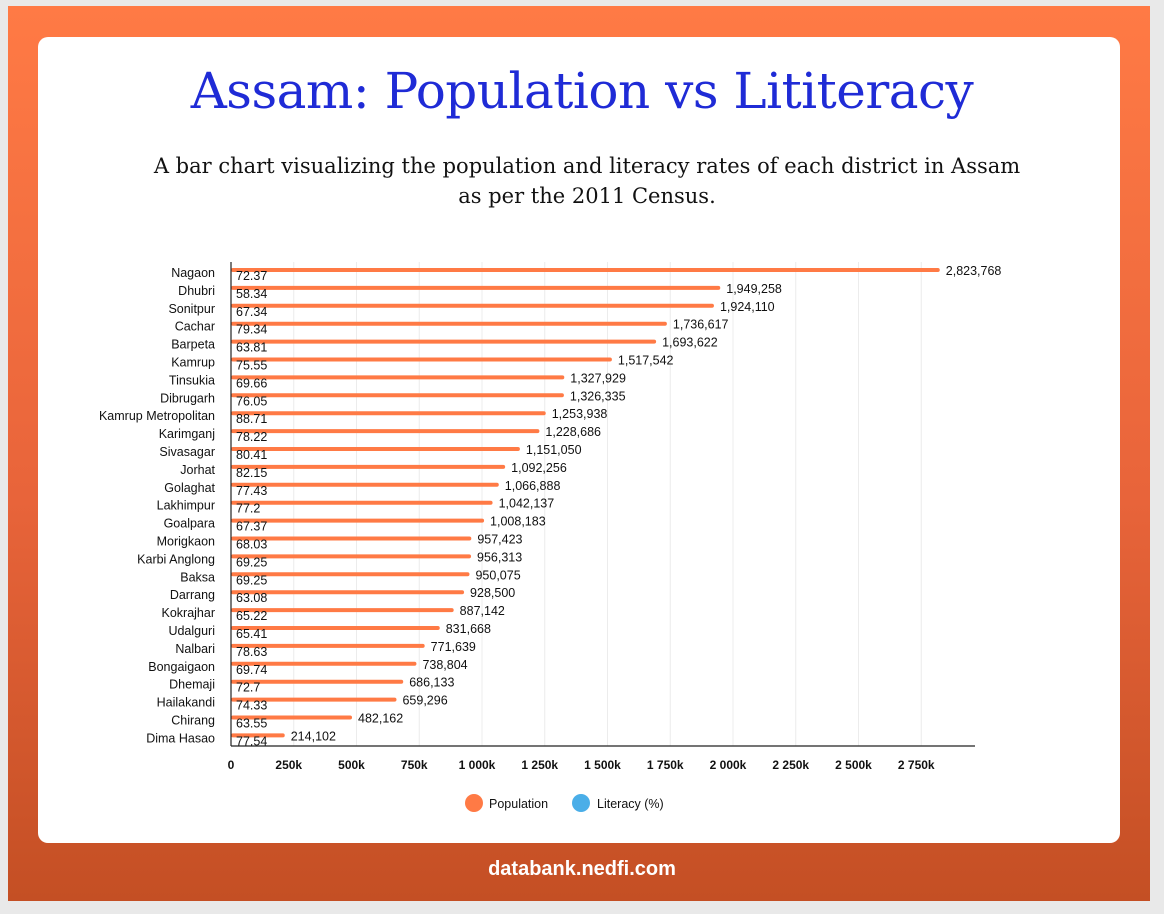  What do you see at coordinates (193, 273) in the screenshot?
I see `category-label: Nagaon` at bounding box center [193, 273].